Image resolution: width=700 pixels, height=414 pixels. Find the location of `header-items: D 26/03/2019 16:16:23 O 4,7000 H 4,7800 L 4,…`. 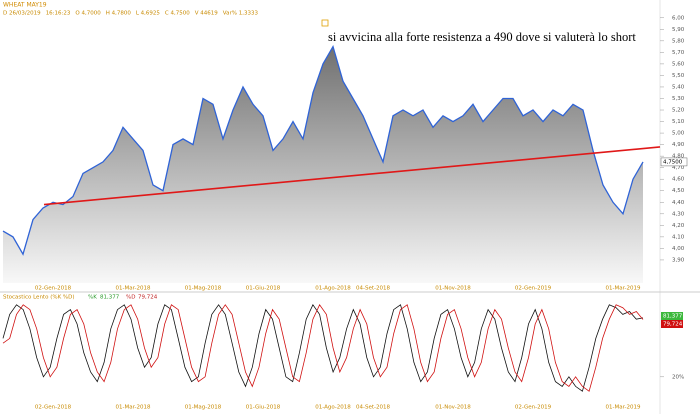

header-items: D 26/03/2019 16:16:23 O 4,7000 H 4,7800 L 4,… is located at coordinates (130, 14).